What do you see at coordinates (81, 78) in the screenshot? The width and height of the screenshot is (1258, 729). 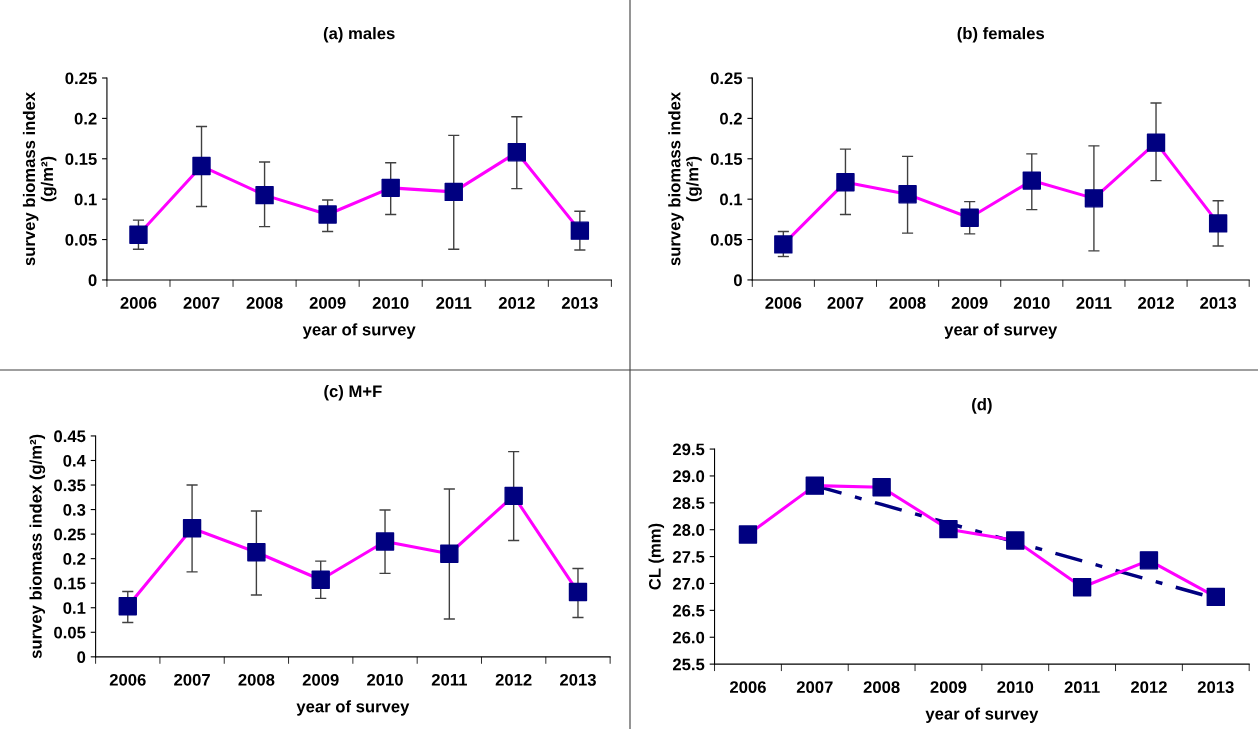 I see `y-tick-label: 0.25` at bounding box center [81, 78].